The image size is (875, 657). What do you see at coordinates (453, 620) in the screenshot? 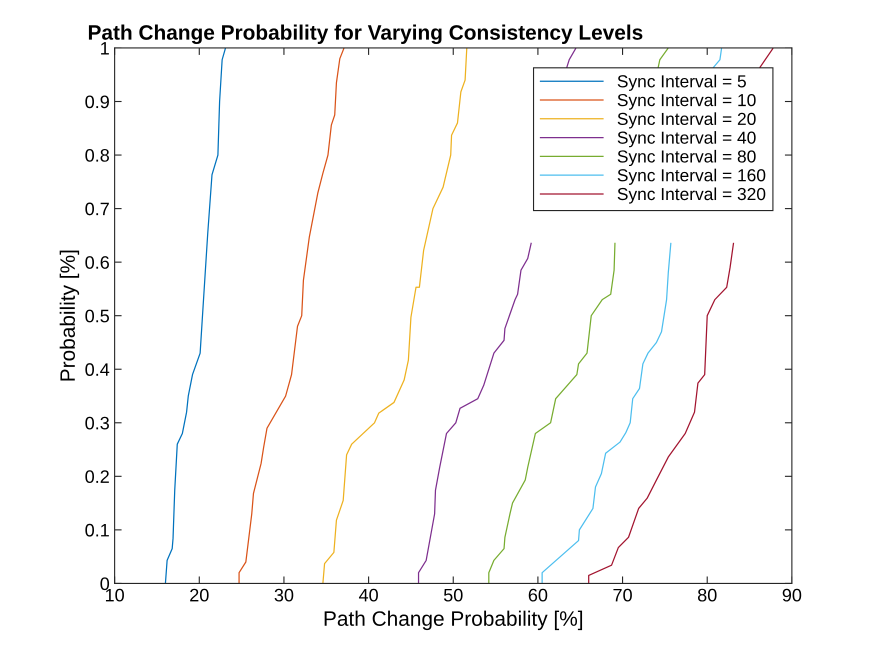
I see `x-axis-title: Path Change Probability [%]` at bounding box center [453, 620].